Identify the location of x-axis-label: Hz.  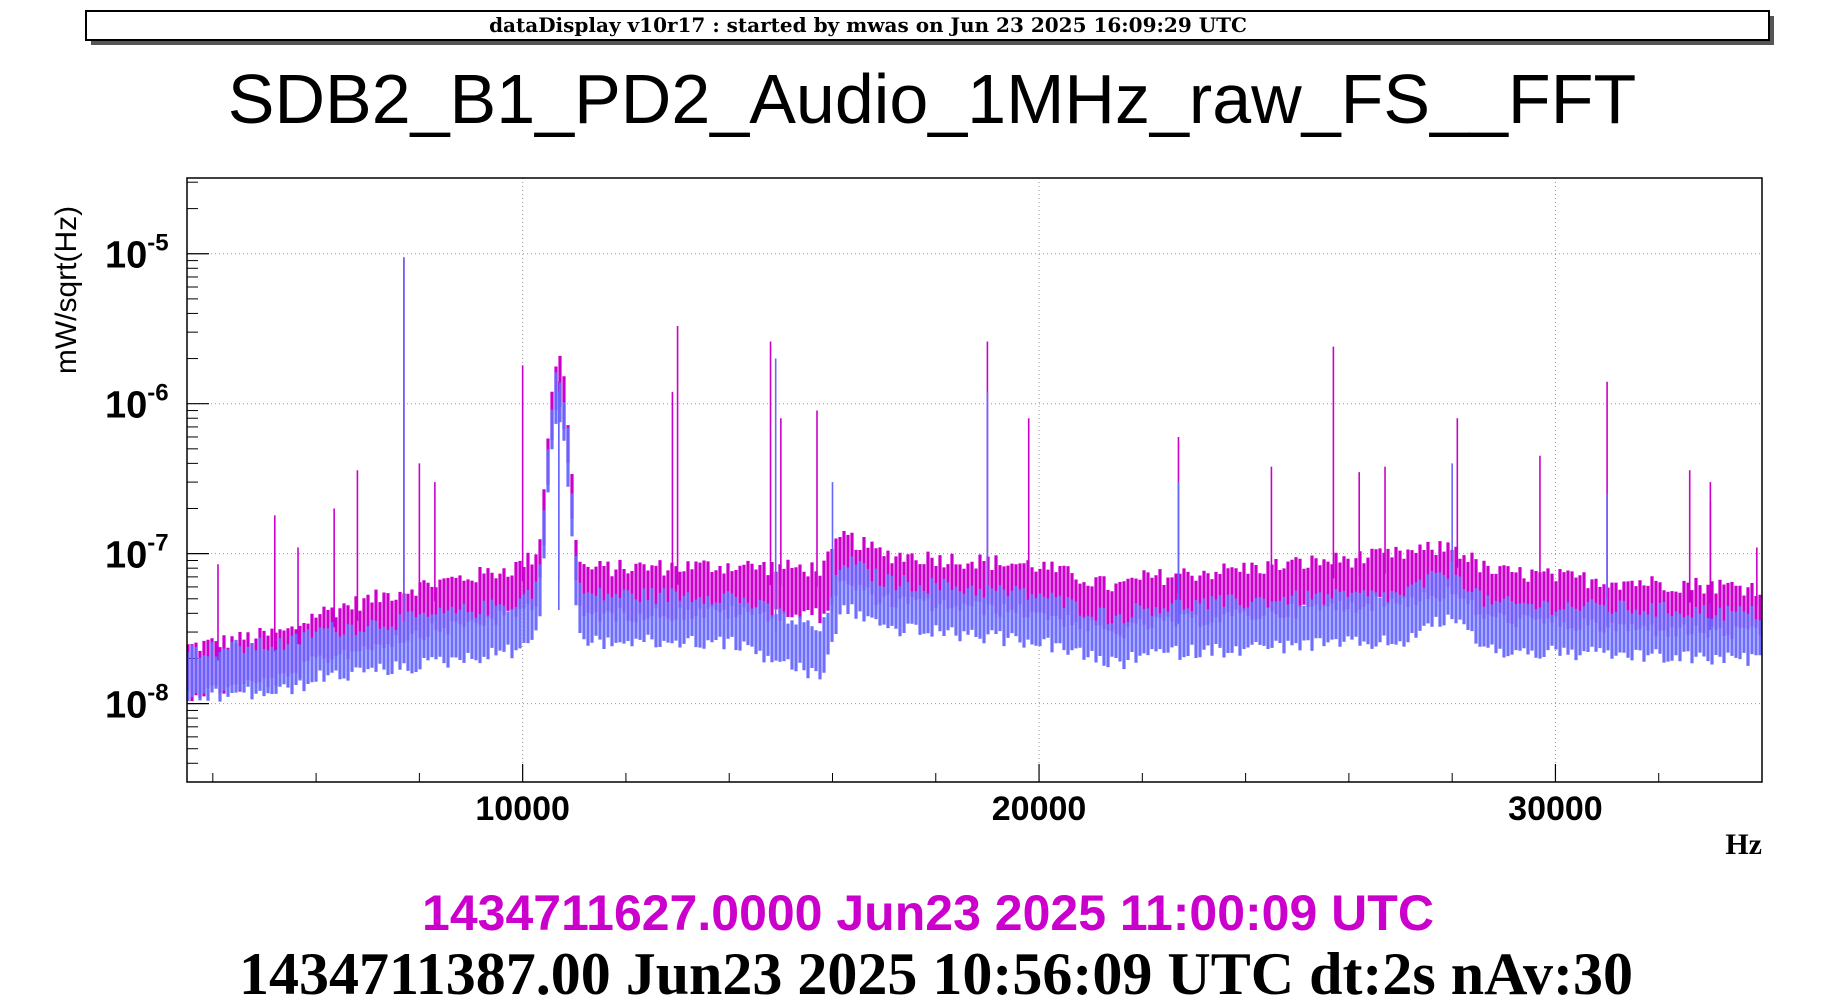
(1743, 844).